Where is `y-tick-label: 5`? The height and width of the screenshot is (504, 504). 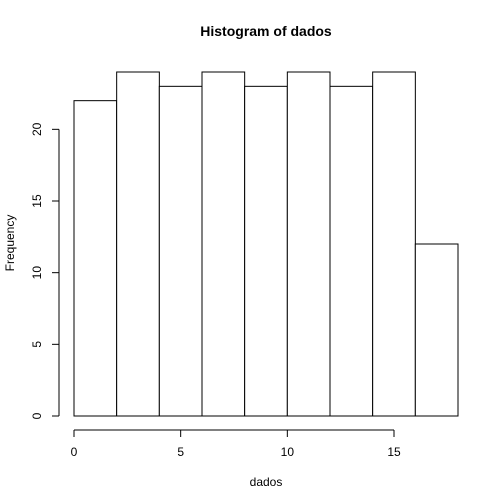 y-tick-label: 5 is located at coordinates (37, 344).